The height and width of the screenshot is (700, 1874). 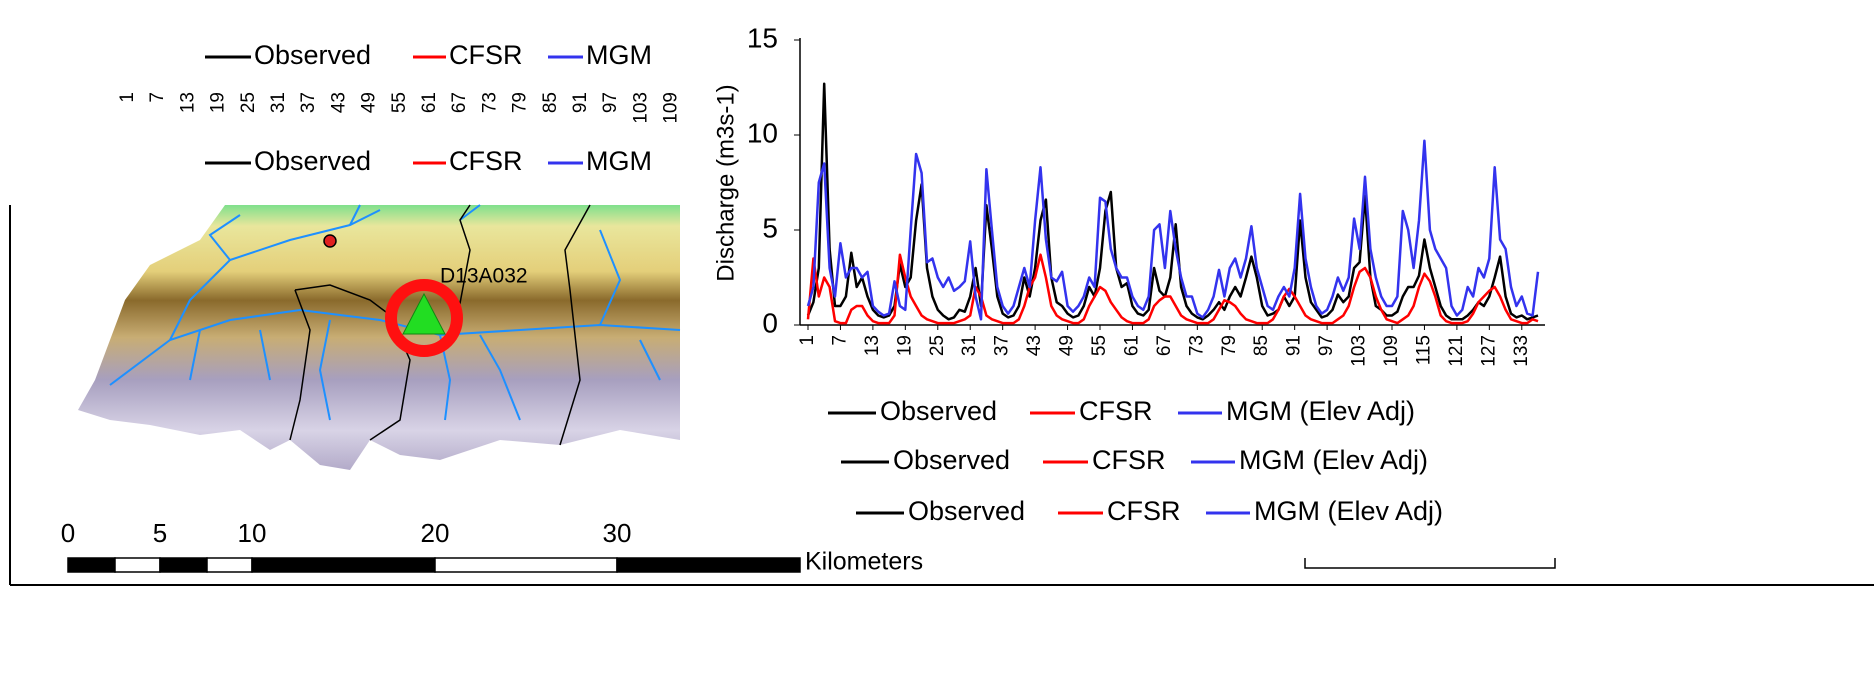 What do you see at coordinates (550, 102) in the screenshot?
I see `ghost-tick-label: 85` at bounding box center [550, 102].